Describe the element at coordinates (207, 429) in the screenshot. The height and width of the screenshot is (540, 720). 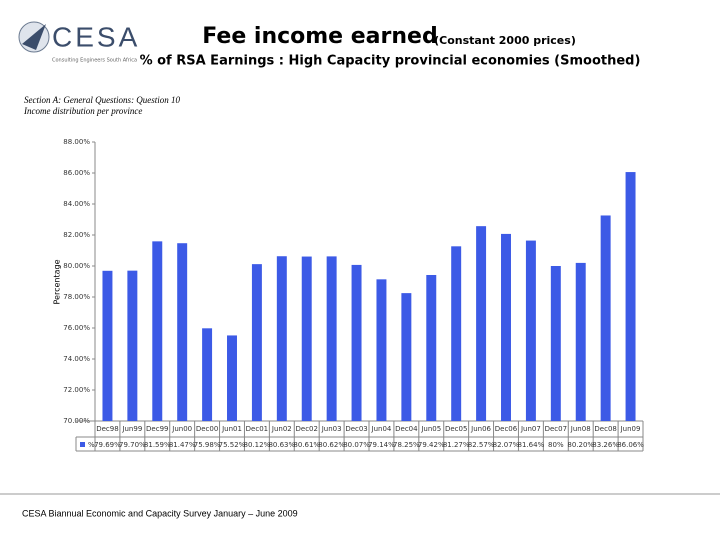
I see `x-tick-label: Dec00` at that location.